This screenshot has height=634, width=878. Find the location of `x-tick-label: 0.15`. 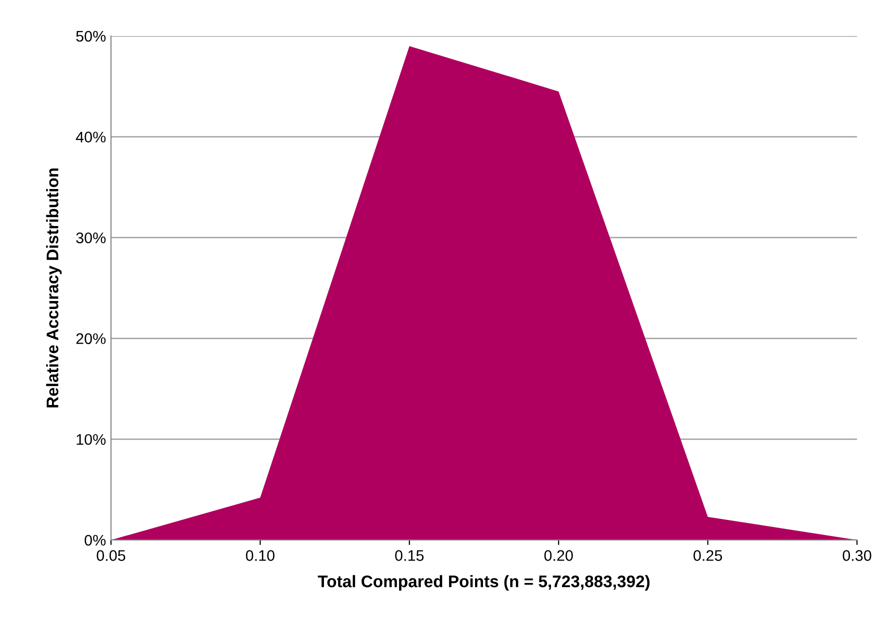

x-tick-label: 0.15 is located at coordinates (409, 555).